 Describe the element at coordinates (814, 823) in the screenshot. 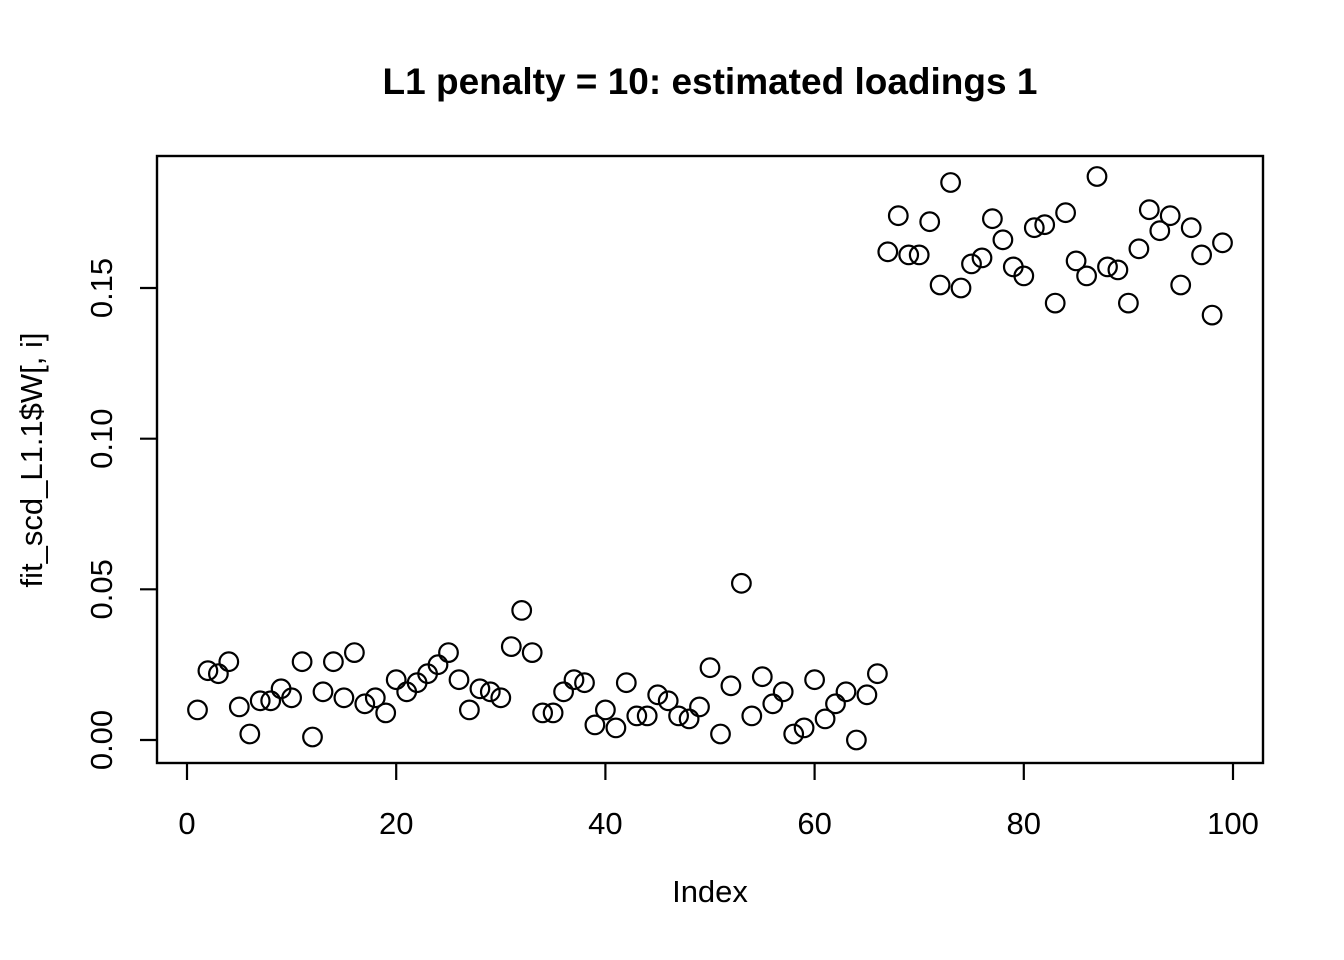

I see `x-axis-tick-label: 60` at that location.